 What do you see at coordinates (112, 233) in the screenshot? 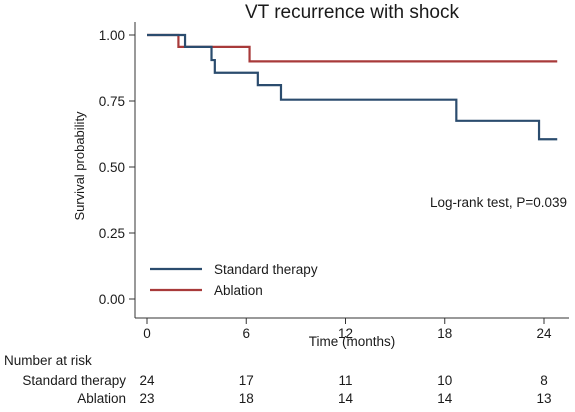
I see `y-tick-label-1: 0.25` at bounding box center [112, 233].